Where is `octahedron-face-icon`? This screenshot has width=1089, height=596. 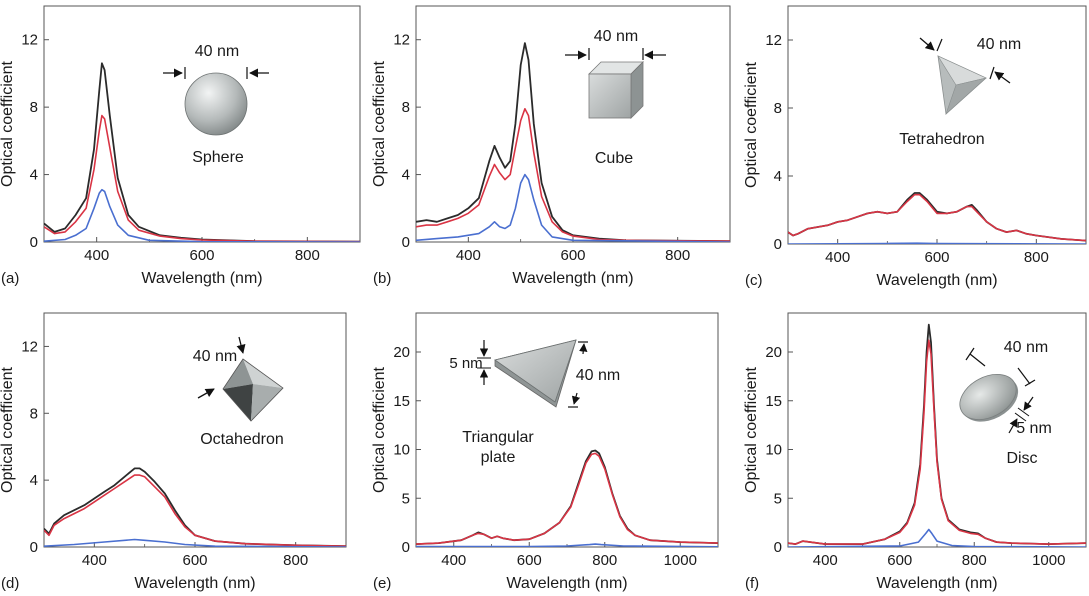
octahedron-face-icon is located at coordinates (267, 402).